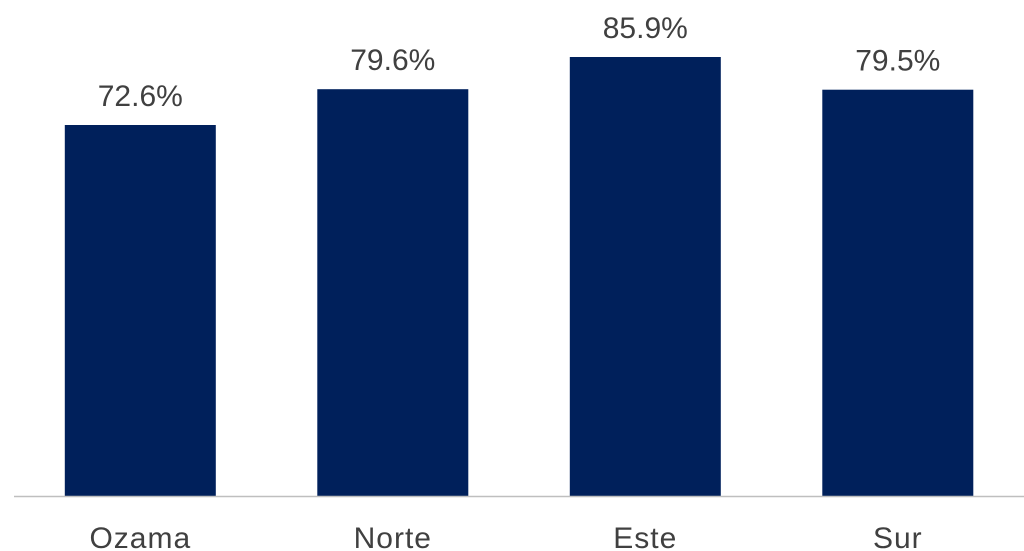 This screenshot has height=551, width=1024. Describe the element at coordinates (393, 292) in the screenshot. I see `bar-norte` at that location.